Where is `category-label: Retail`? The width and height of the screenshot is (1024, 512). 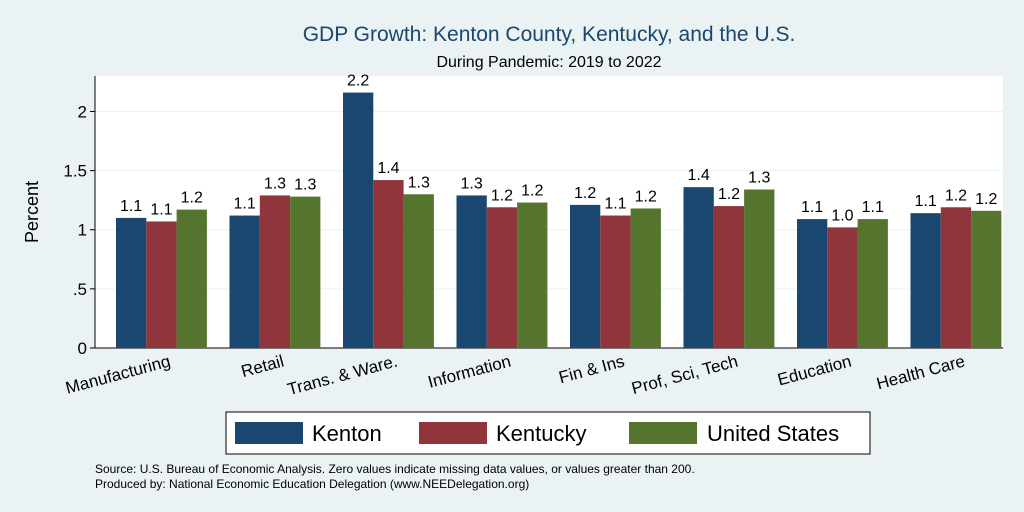
category-label: Retail is located at coordinates (262, 367).